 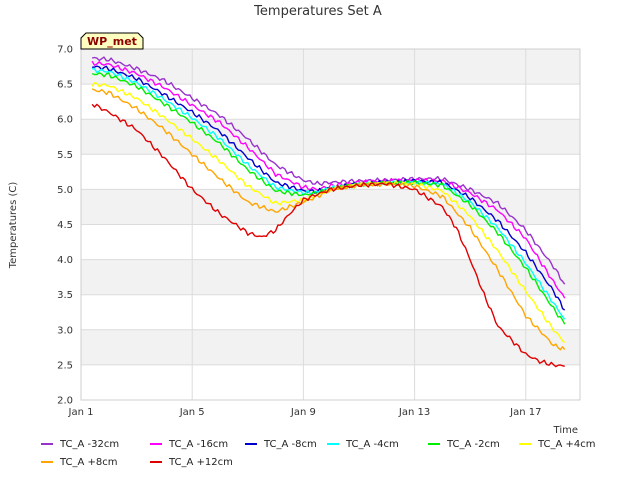 I want to click on legend-label: TC_A +12cm, so click(x=200, y=462).